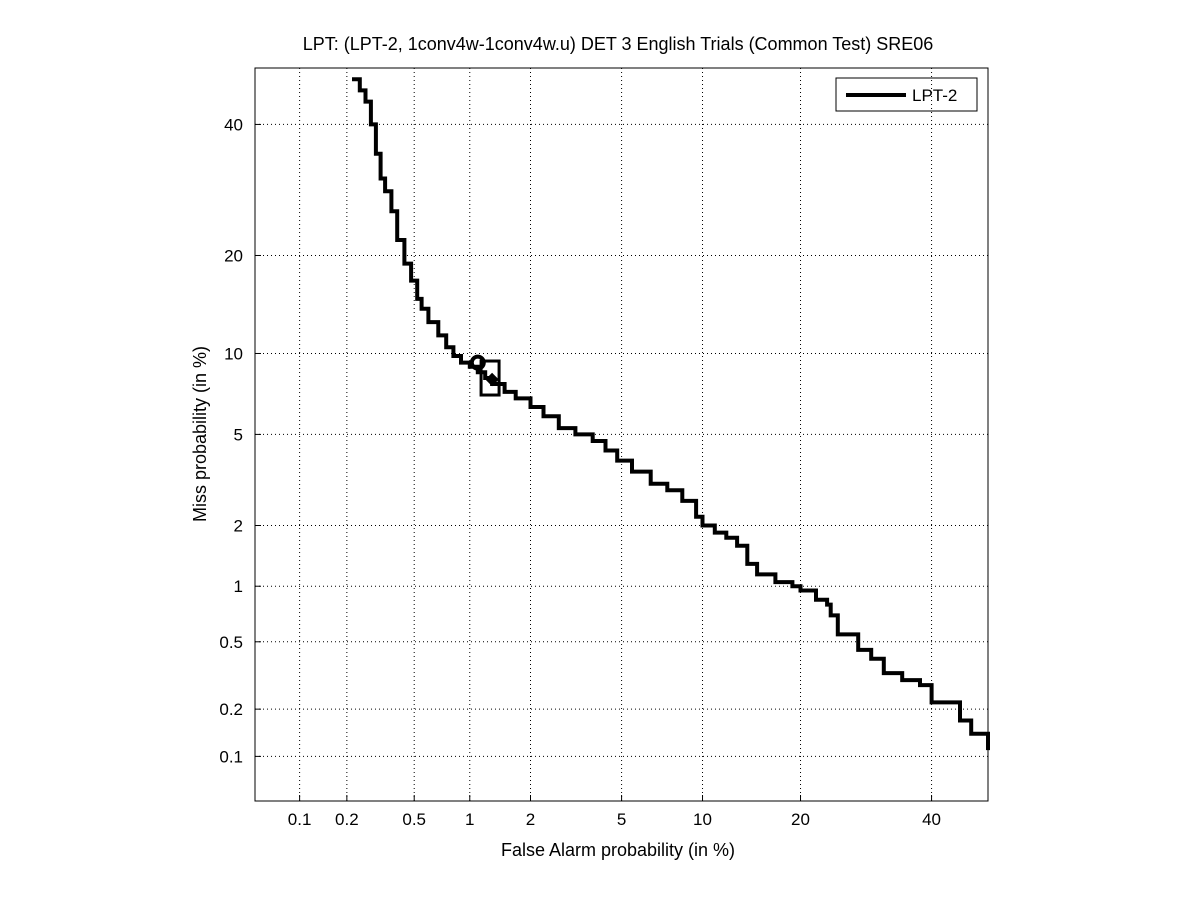 This screenshot has width=1201, height=900. I want to click on y-tick-label: 10, so click(233, 353).